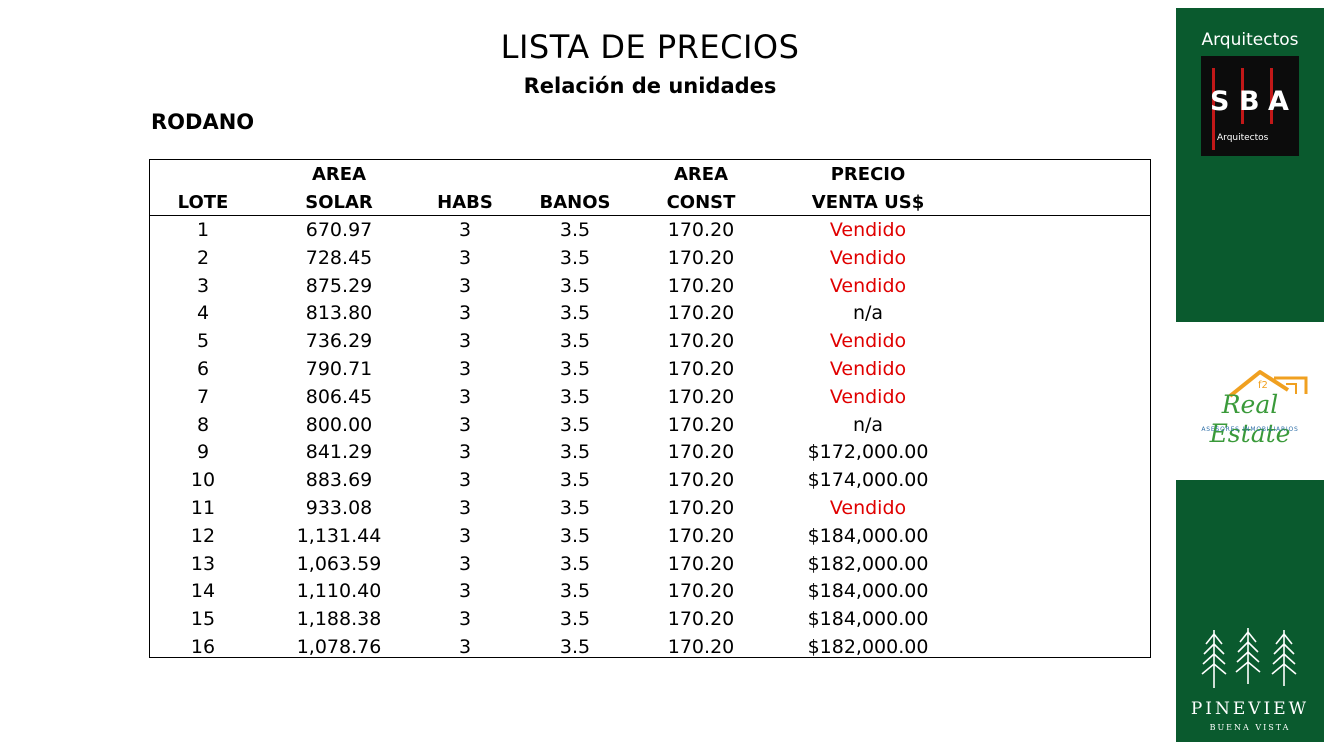 This screenshot has height=750, width=1333. I want to click on lote-cell: 12, so click(203, 535).